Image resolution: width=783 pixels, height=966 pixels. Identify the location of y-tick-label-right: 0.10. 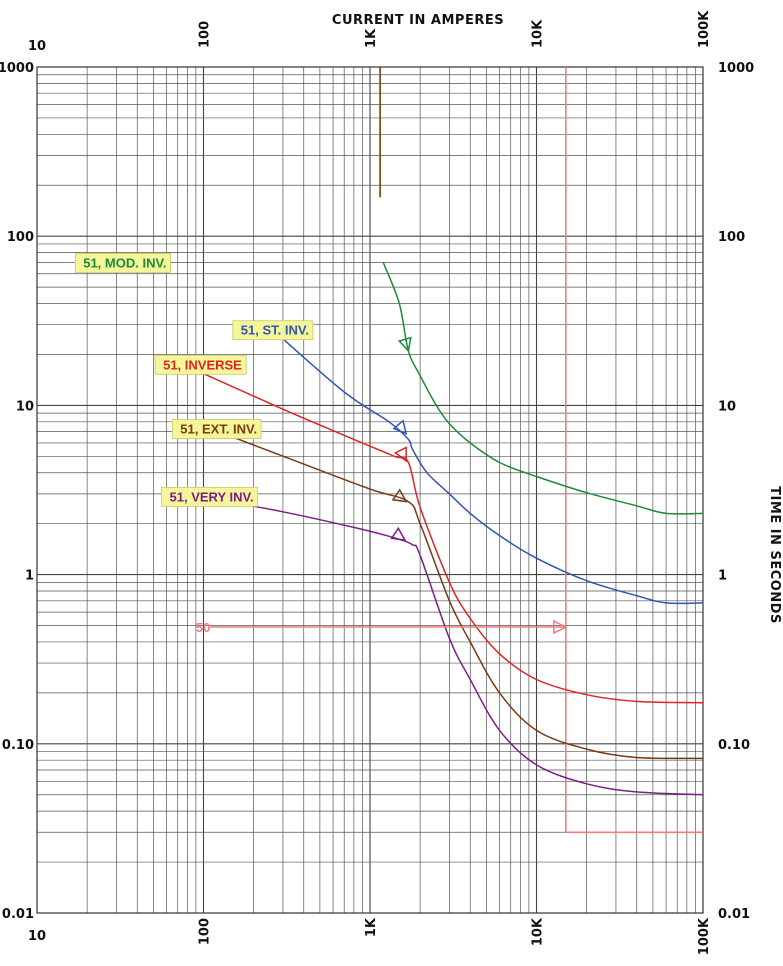
(734, 745).